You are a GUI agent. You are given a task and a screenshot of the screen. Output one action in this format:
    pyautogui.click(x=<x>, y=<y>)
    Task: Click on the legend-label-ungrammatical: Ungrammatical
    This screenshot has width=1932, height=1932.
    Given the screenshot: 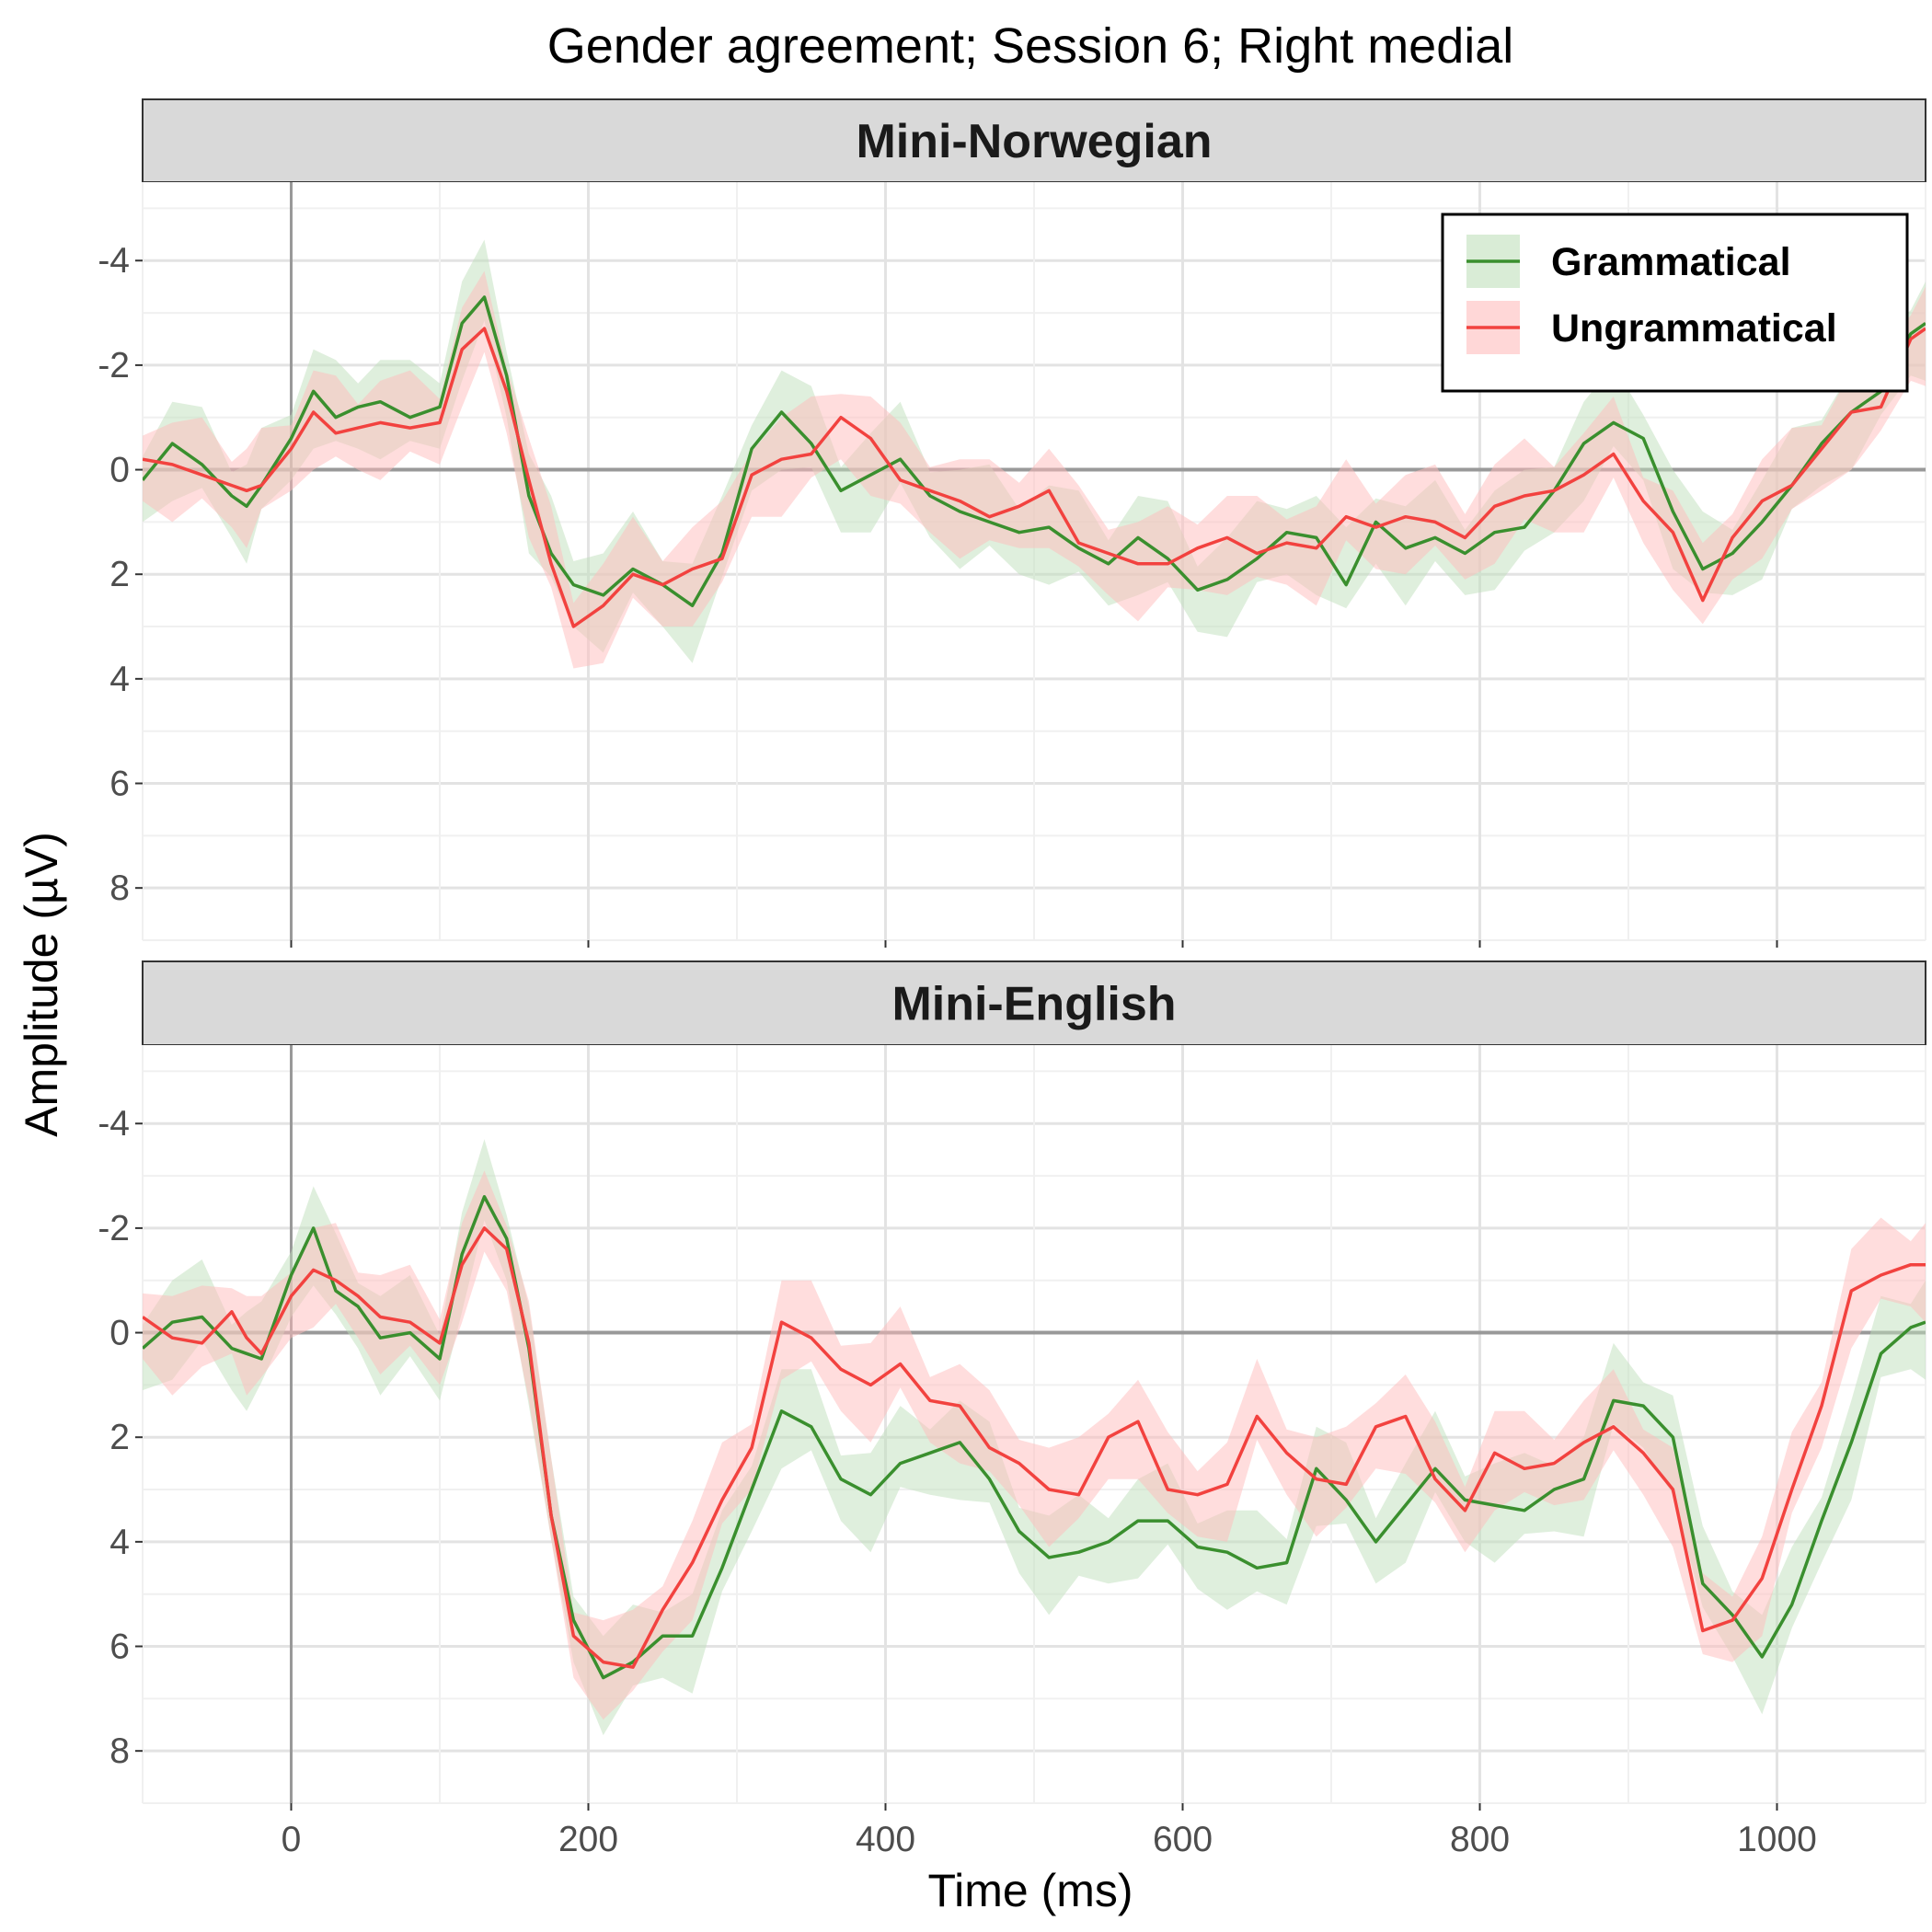 What is the action you would take?
    pyautogui.click(x=1694, y=328)
    